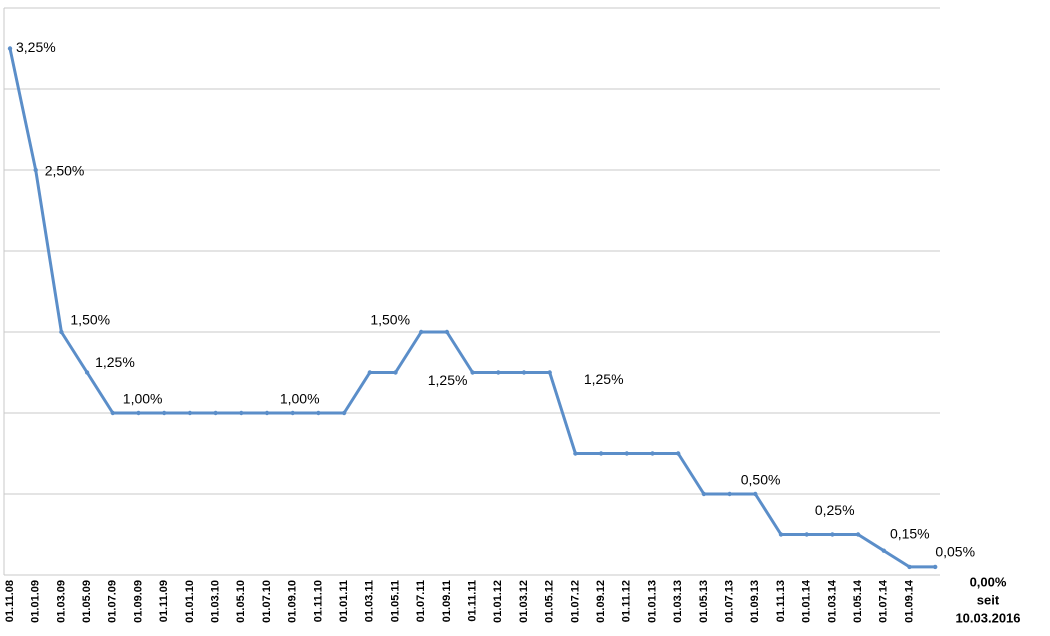  Describe the element at coordinates (498, 601) in the screenshot. I see `x-tick-label: 01.01.12` at that location.